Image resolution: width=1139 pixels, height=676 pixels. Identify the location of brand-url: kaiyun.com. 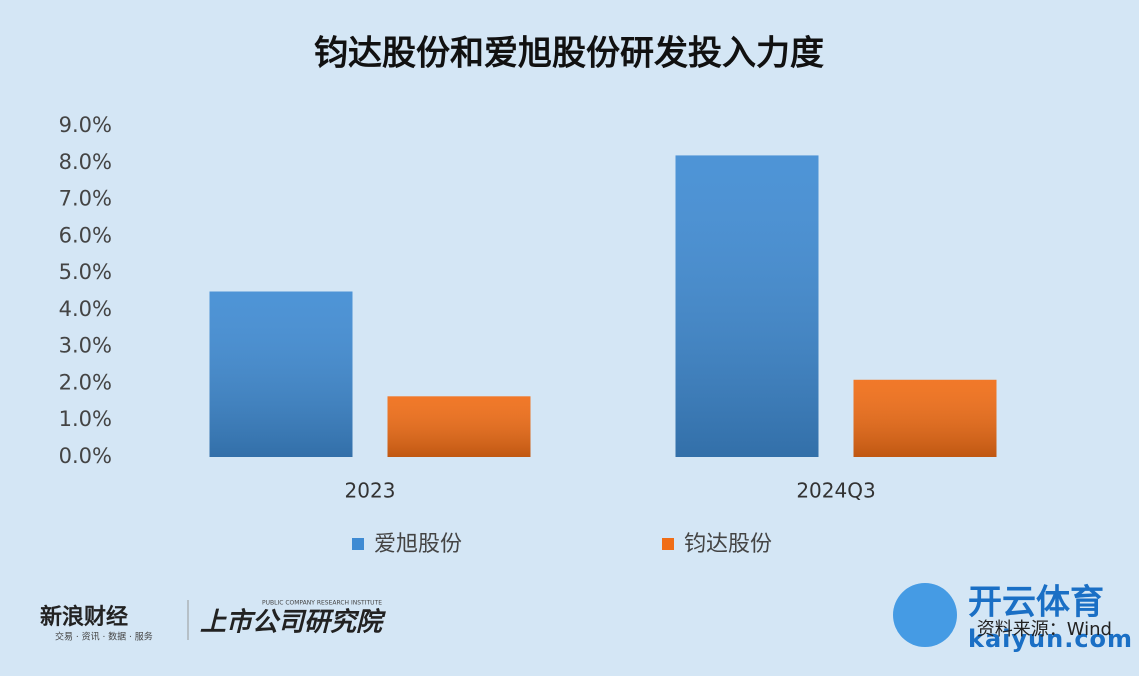
(1050, 639).